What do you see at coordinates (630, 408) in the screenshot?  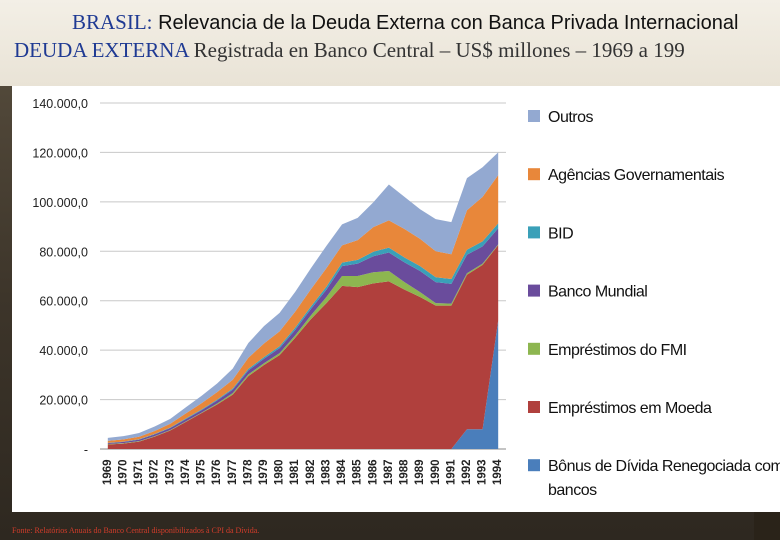 I see `legend-label: Empréstimos em Moeda` at bounding box center [630, 408].